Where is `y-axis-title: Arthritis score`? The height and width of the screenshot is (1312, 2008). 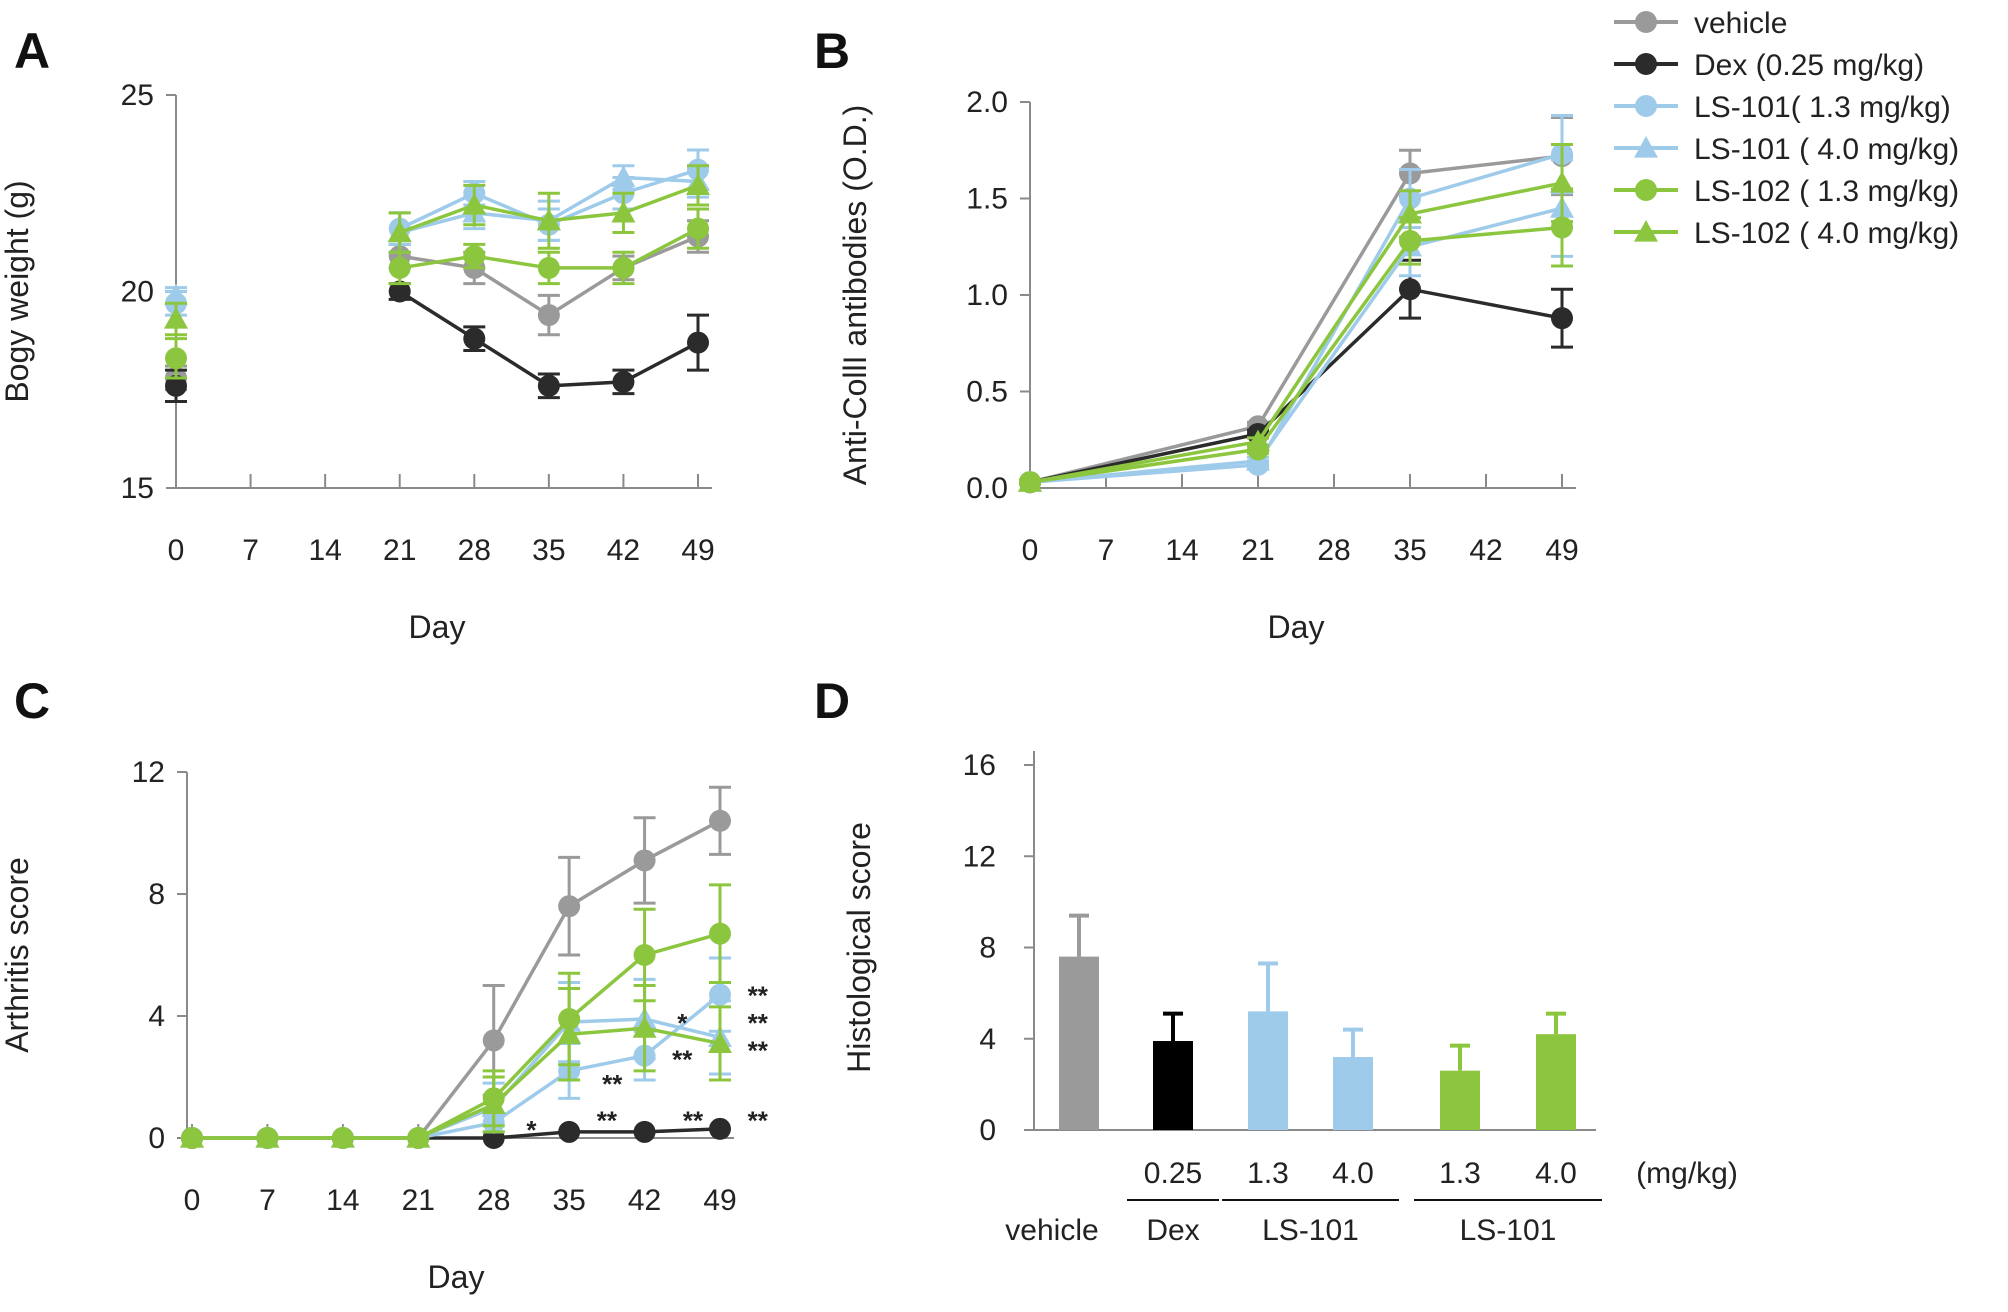
y-axis-title: Arthritis score is located at coordinates (17, 955).